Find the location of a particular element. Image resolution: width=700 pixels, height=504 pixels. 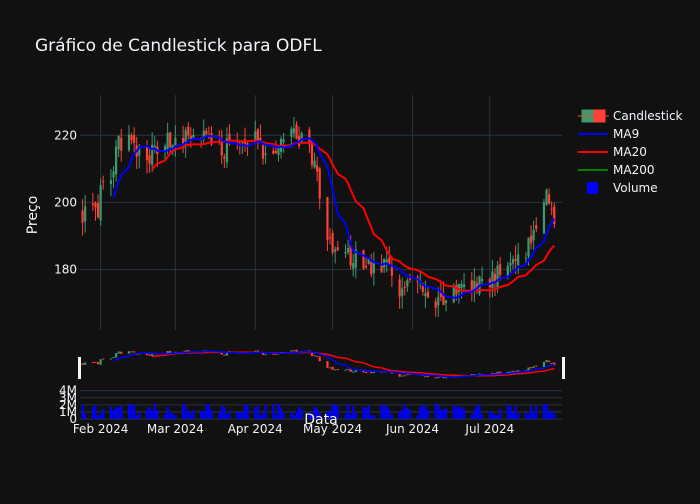

legend-item: Volume is located at coordinates (622, 188).